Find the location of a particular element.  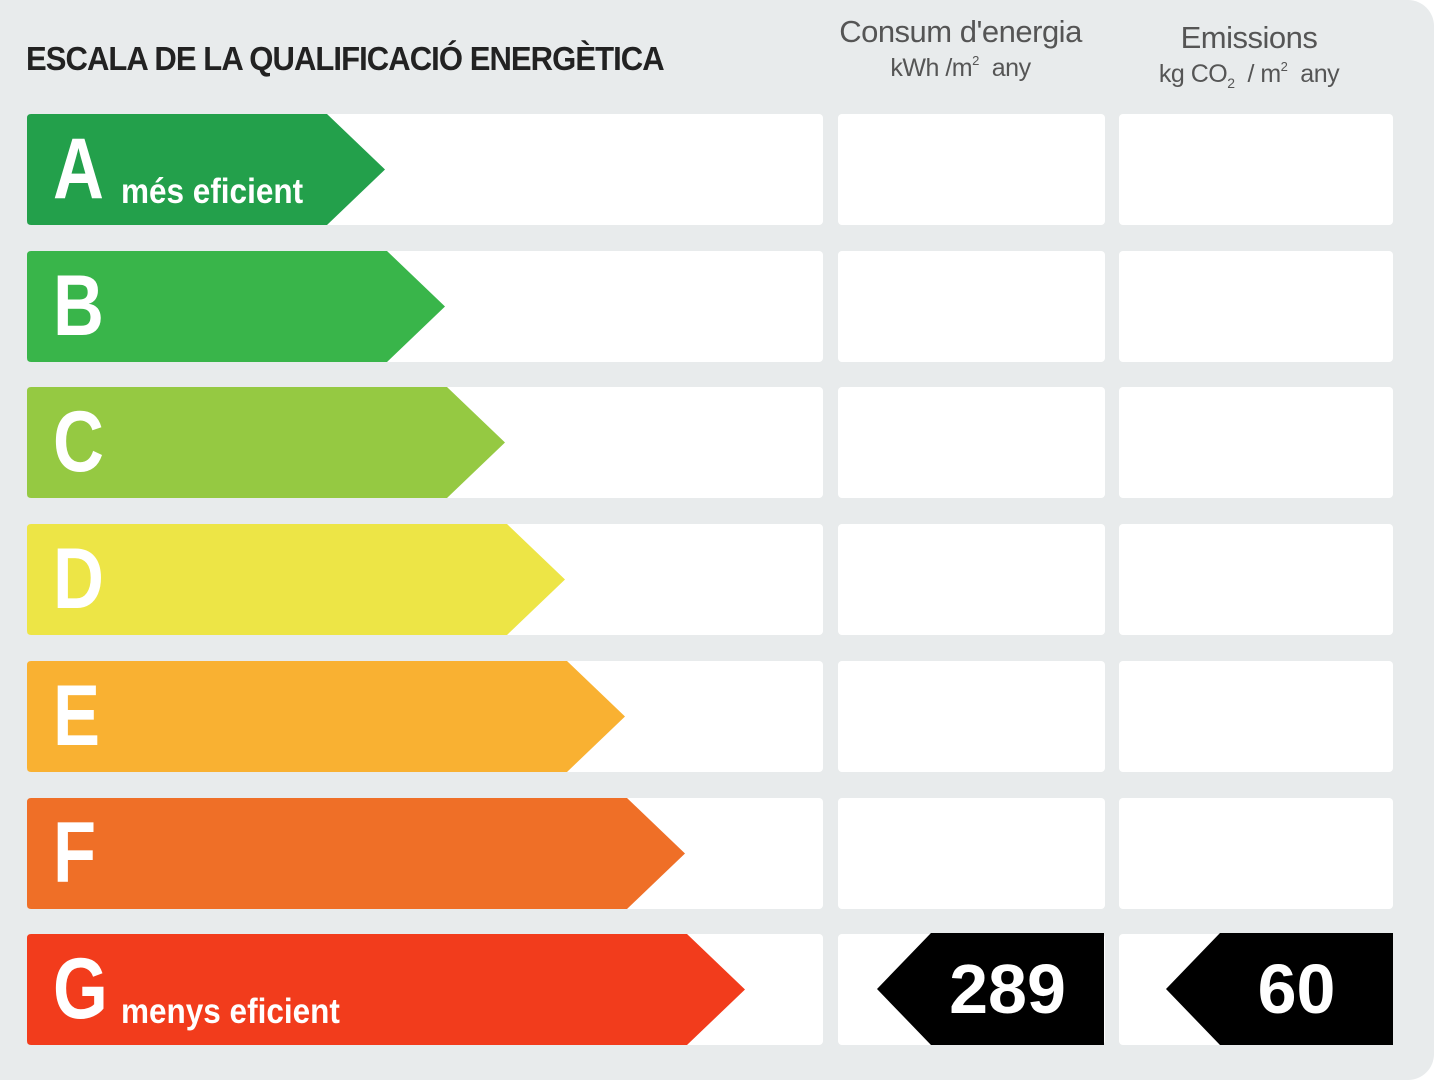

emissions-column-header: Emissions kg CO2 / m2 any is located at coordinates (1249, 55).